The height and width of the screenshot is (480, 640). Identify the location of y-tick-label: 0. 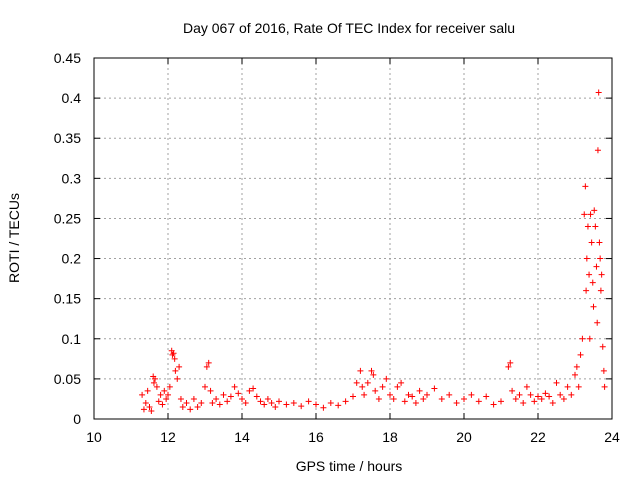
(77, 419).